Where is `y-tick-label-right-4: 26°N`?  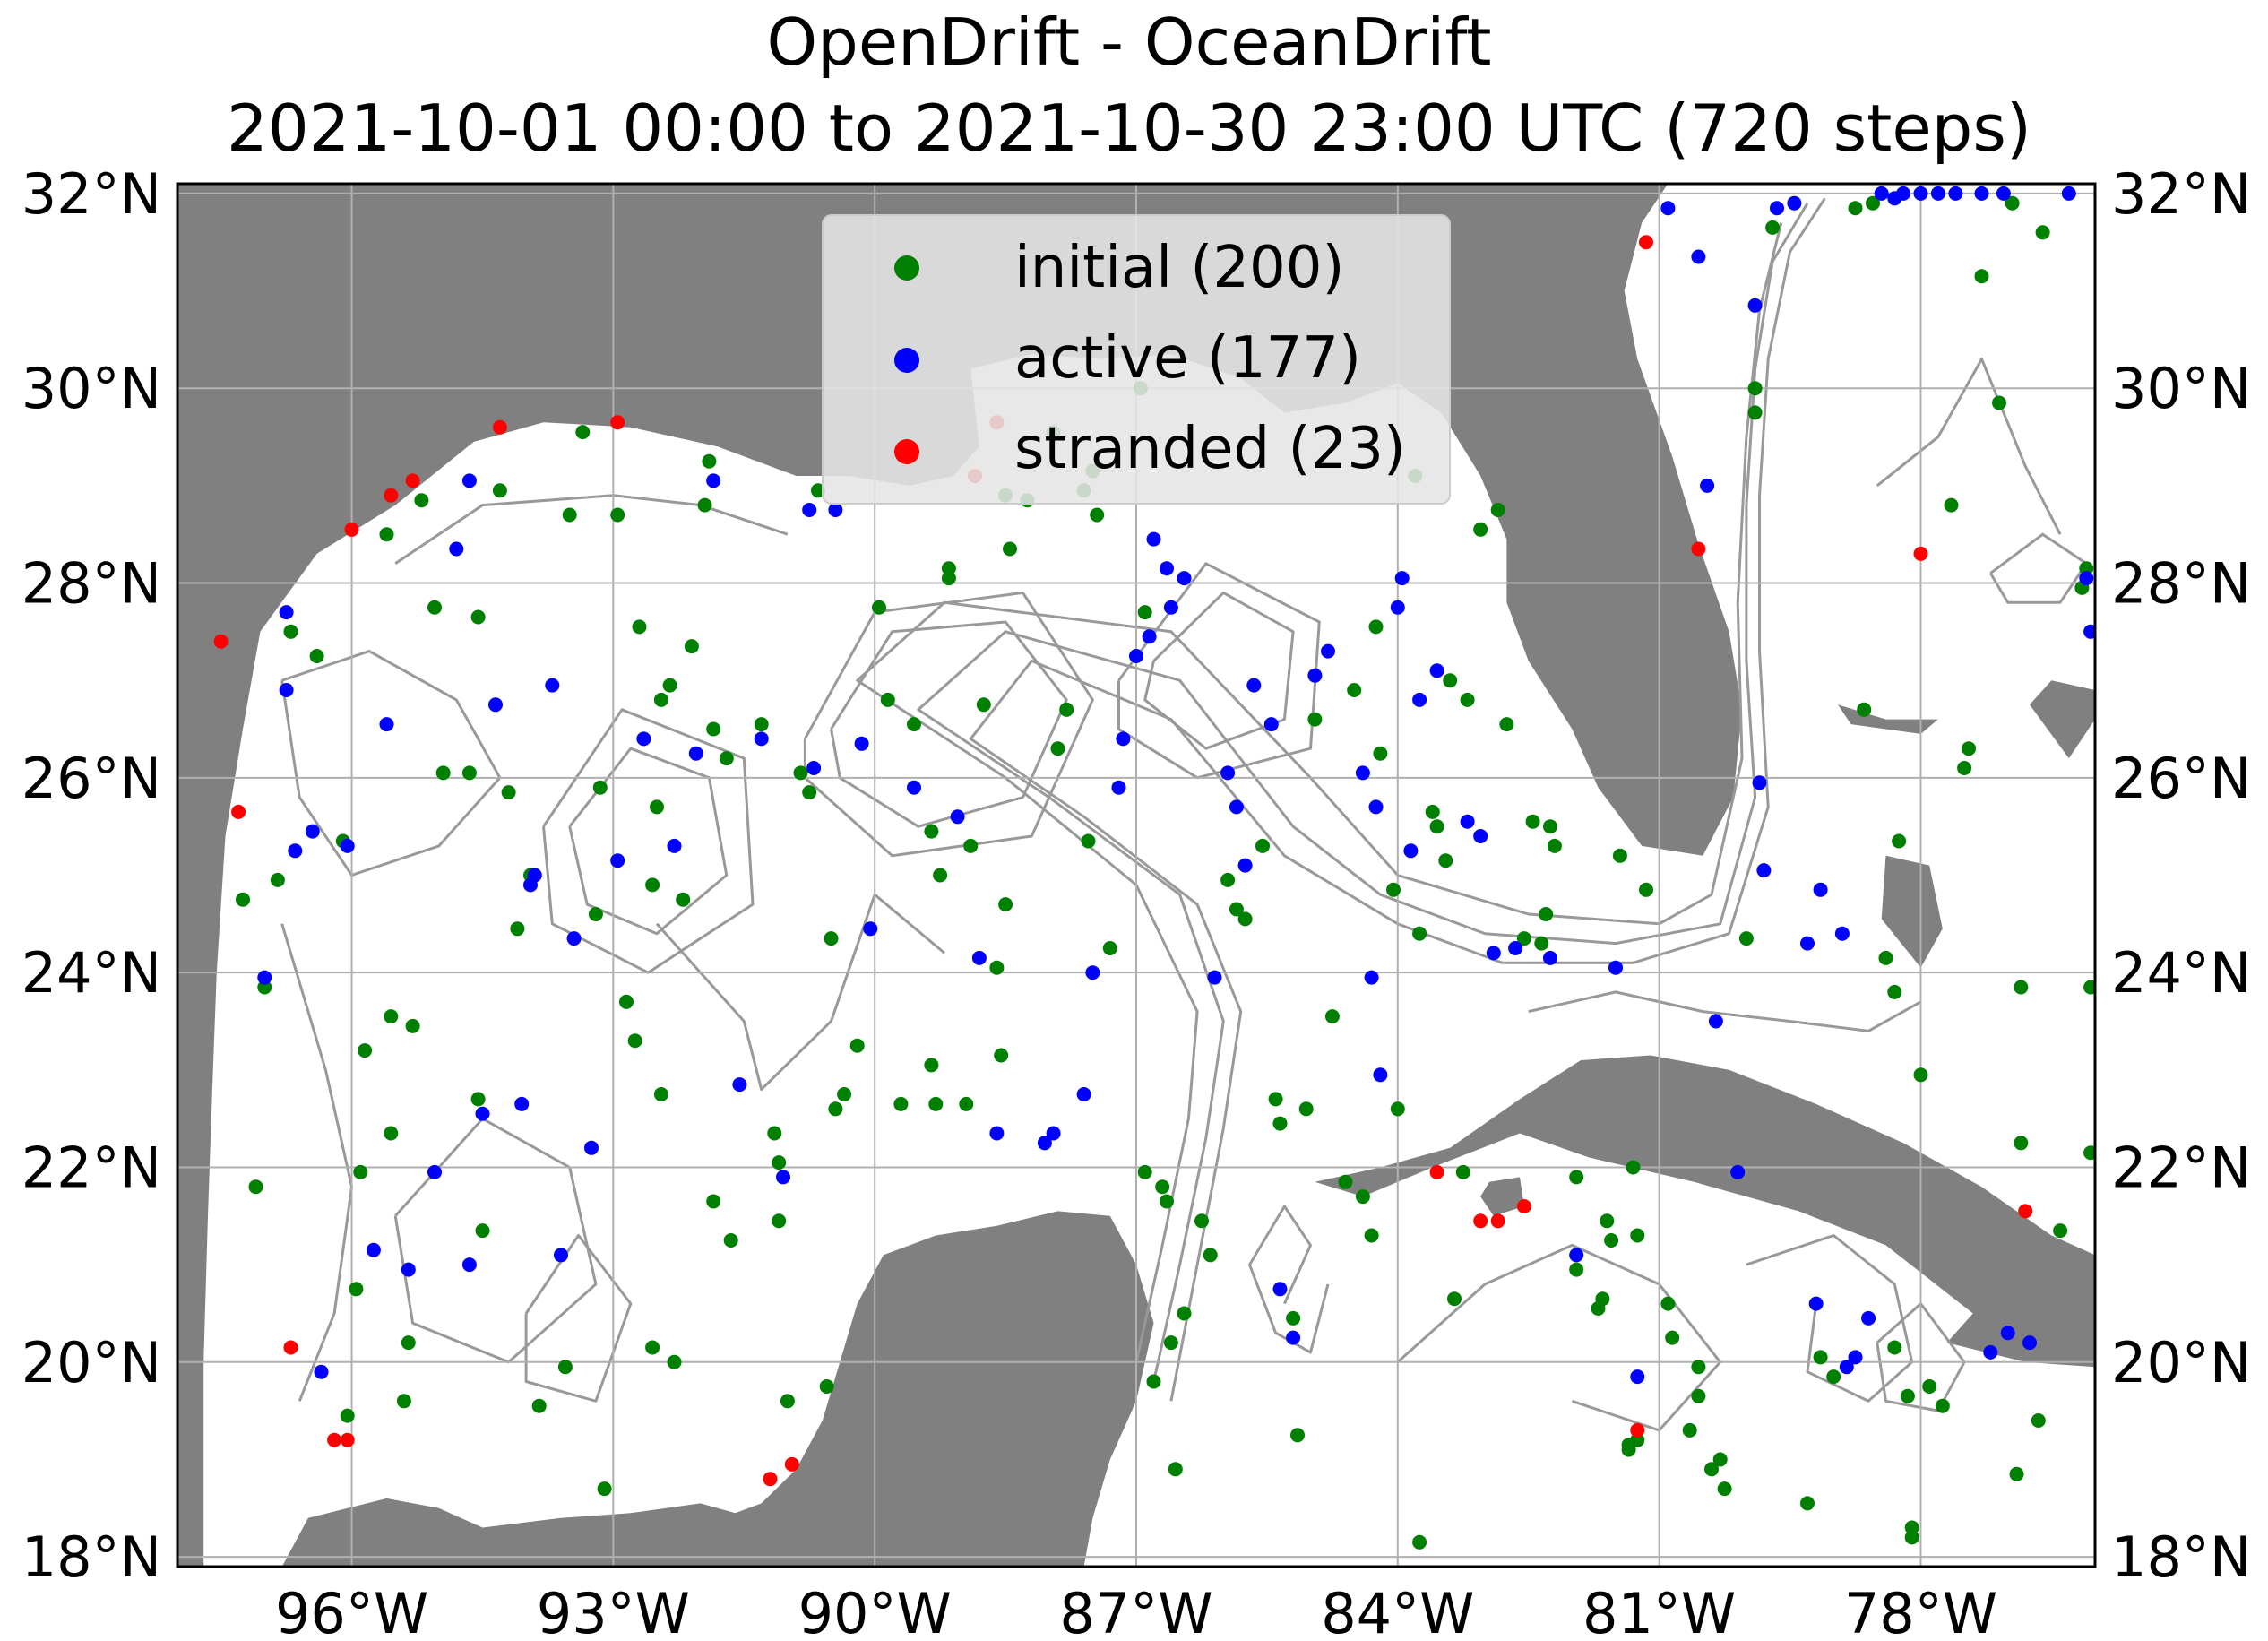
y-tick-label-right-4: 26°N is located at coordinates (2181, 778).